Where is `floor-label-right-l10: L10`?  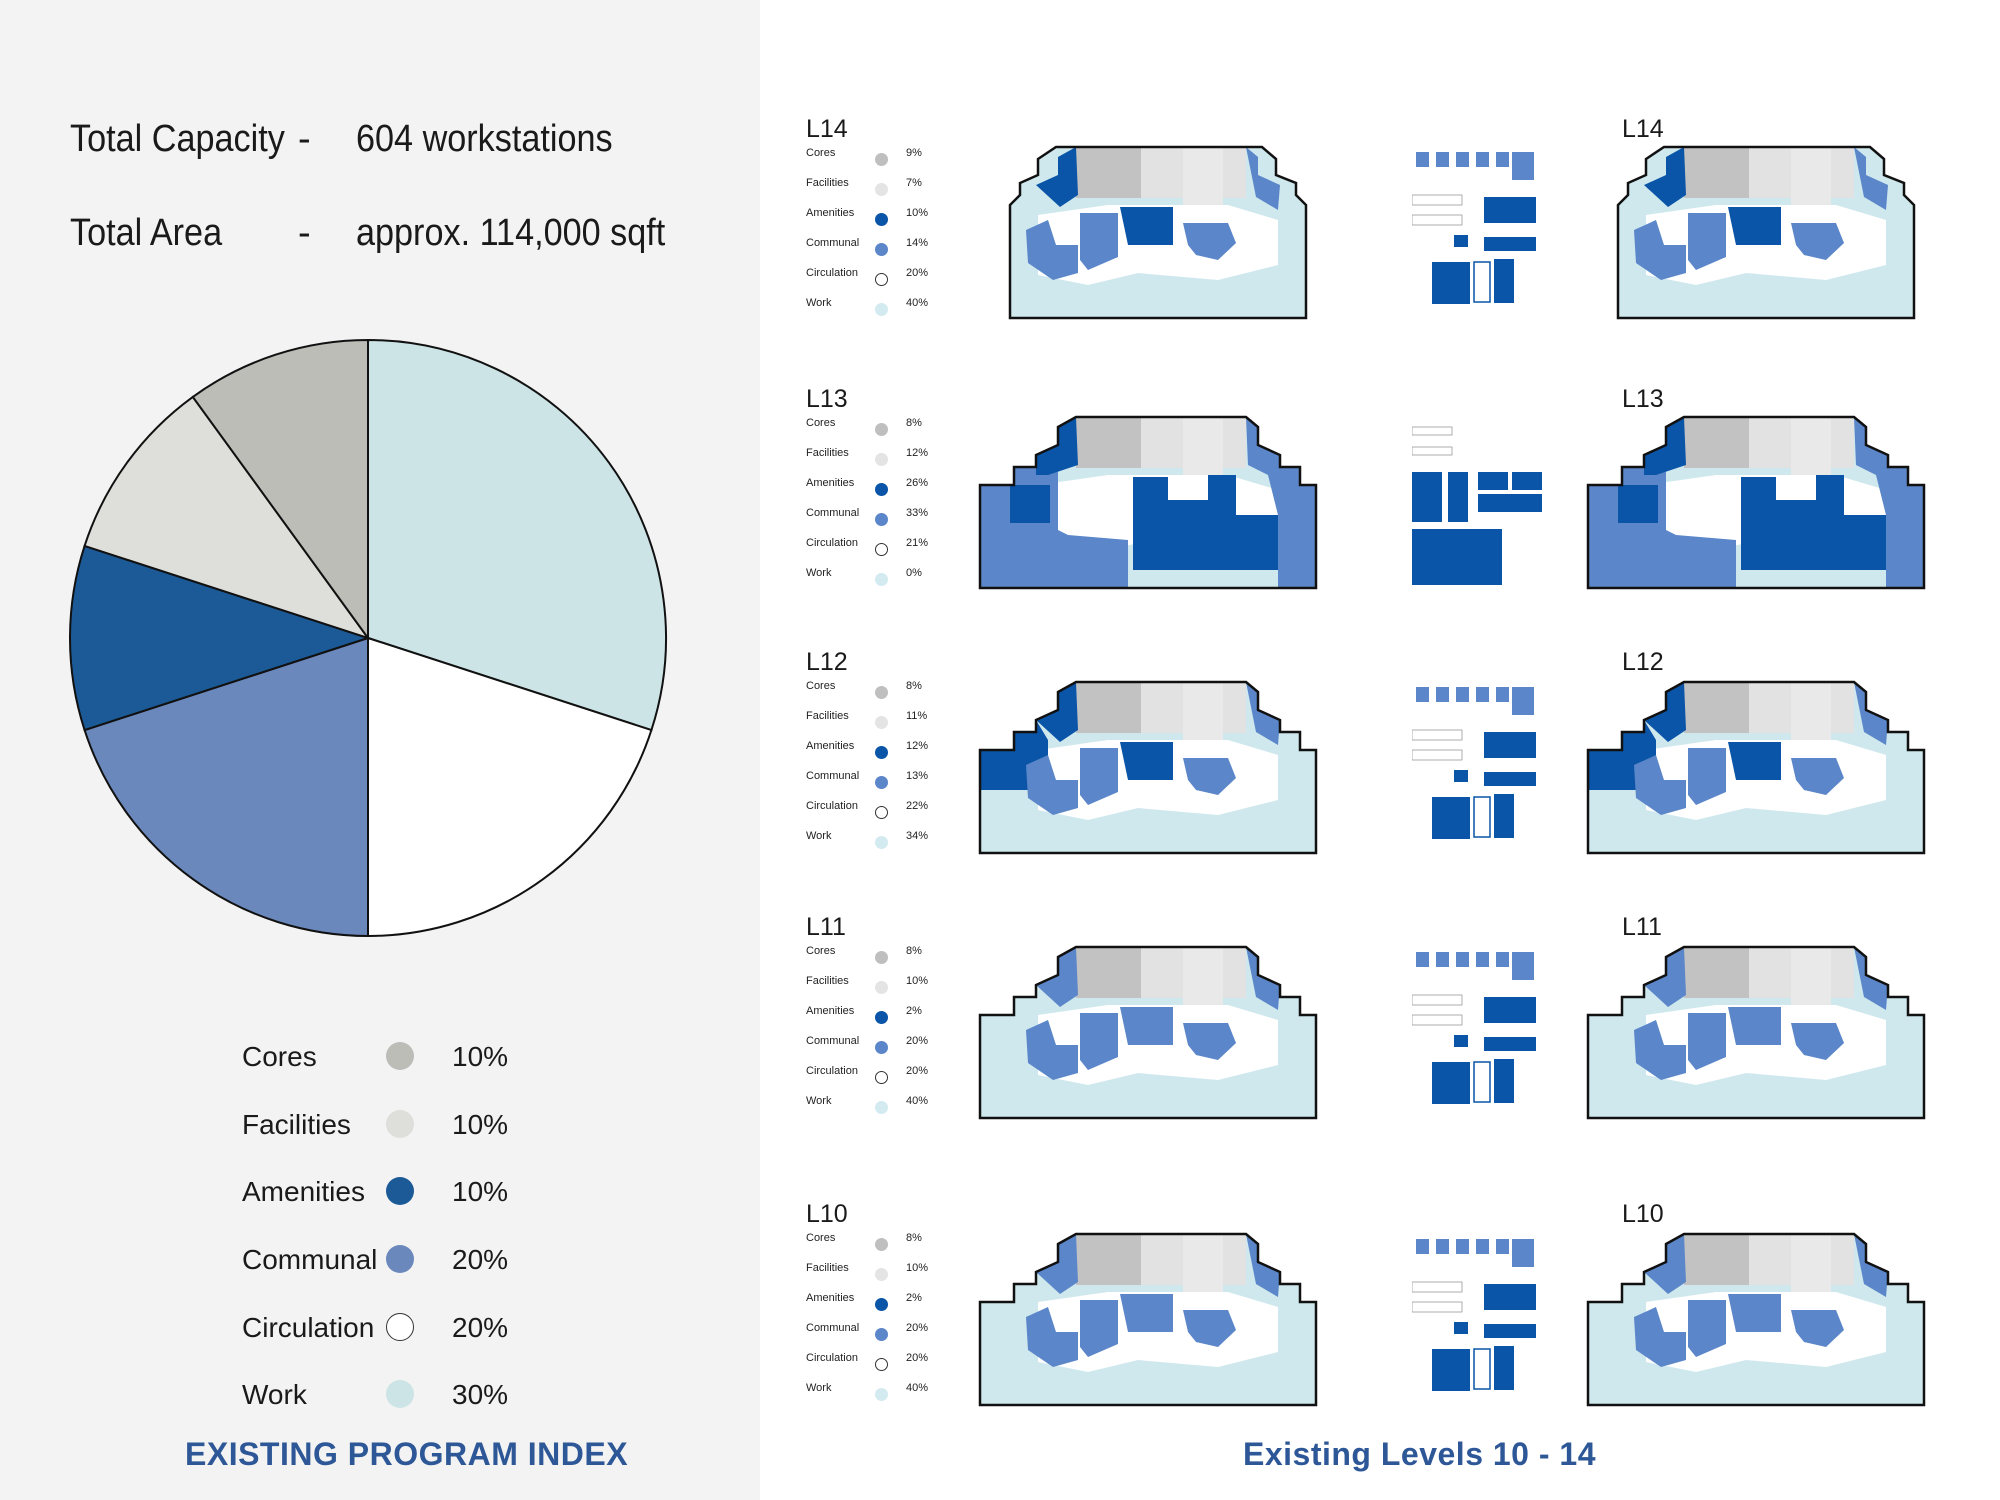
floor-label-right-l10: L10 is located at coordinates (1643, 1214).